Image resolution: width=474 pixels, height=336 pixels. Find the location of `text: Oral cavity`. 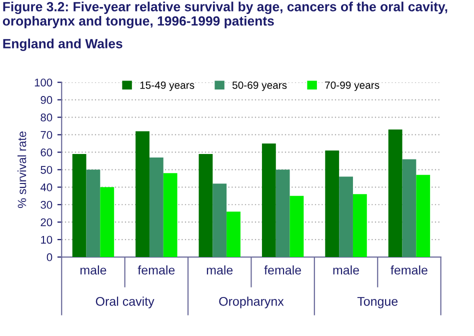

text: Oral cavity is located at coordinates (125, 302).